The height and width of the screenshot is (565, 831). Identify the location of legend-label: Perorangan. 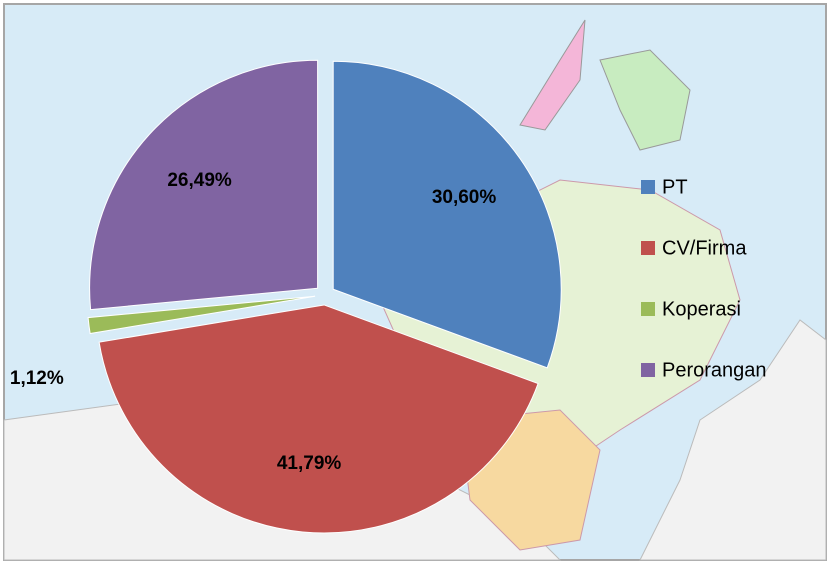
(714, 370).